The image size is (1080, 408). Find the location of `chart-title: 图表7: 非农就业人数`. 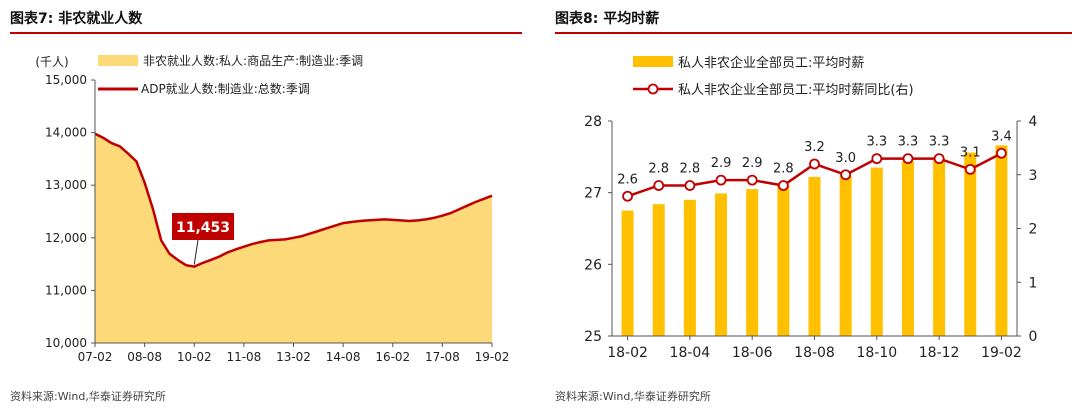

chart-title: 图表7: 非农就业人数 is located at coordinates (76, 19).